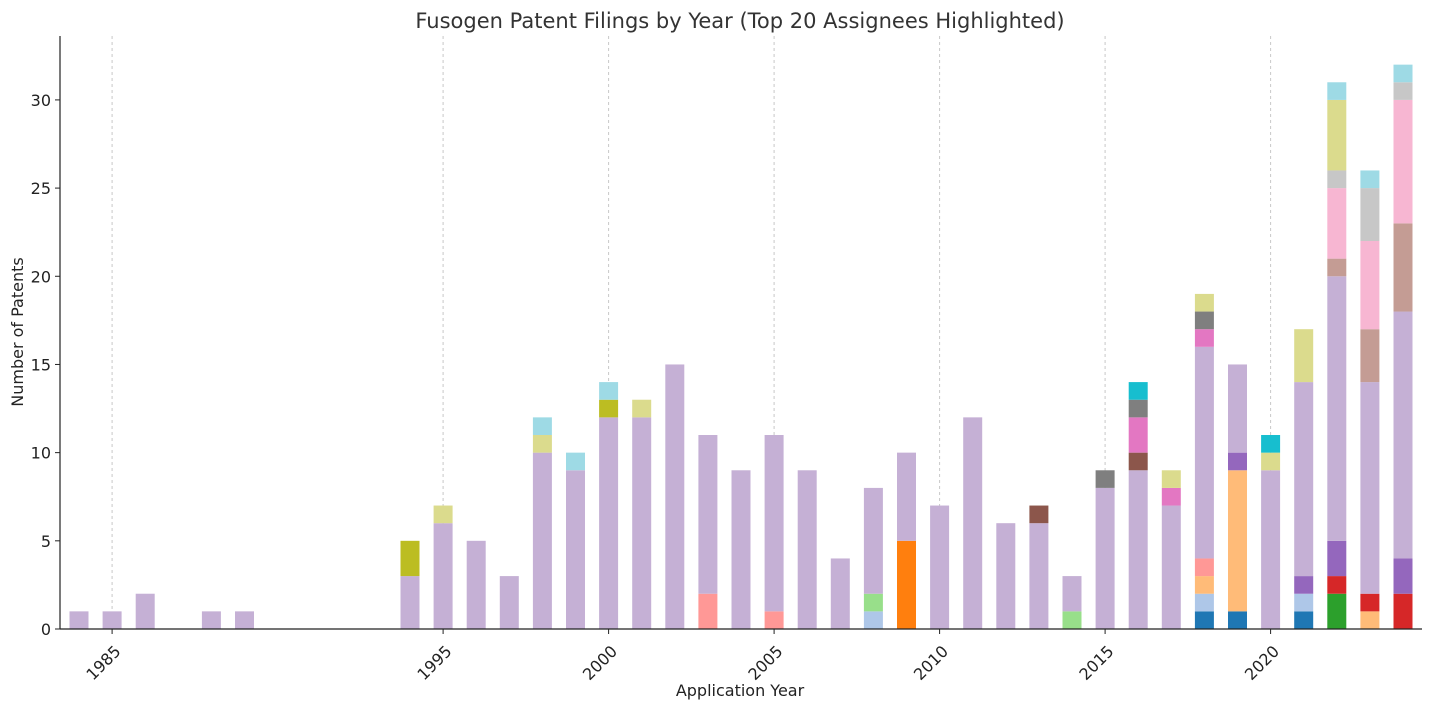 This screenshot has width=1430, height=710. I want to click on x-tick-label: 2010, so click(931, 663).